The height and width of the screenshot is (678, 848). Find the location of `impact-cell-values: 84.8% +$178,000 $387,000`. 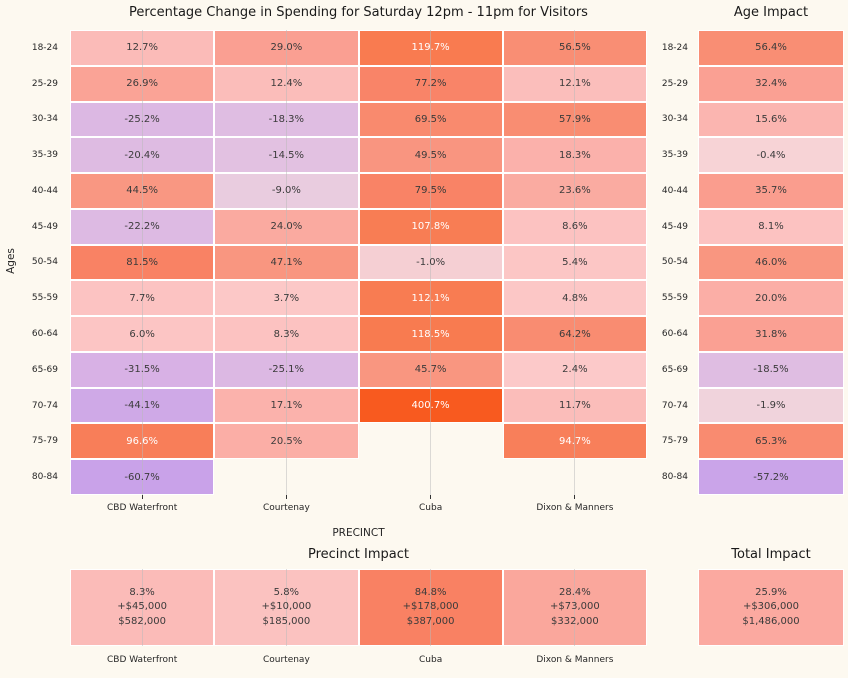

impact-cell-values: 84.8% +$178,000 $387,000 is located at coordinates (431, 608).